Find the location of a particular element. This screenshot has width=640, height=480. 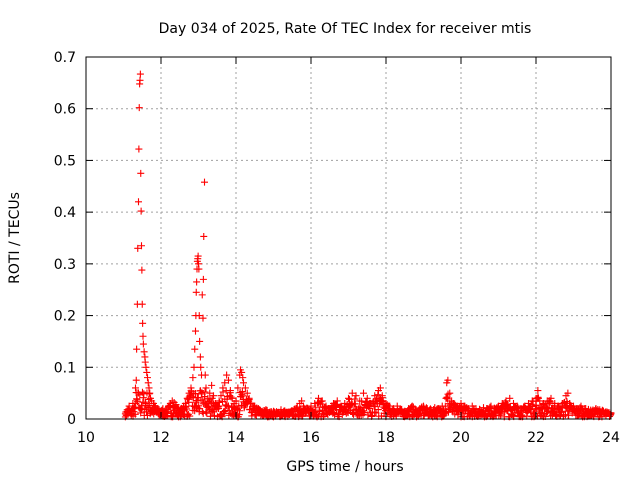

x-tick-label: 10 is located at coordinates (86, 438).